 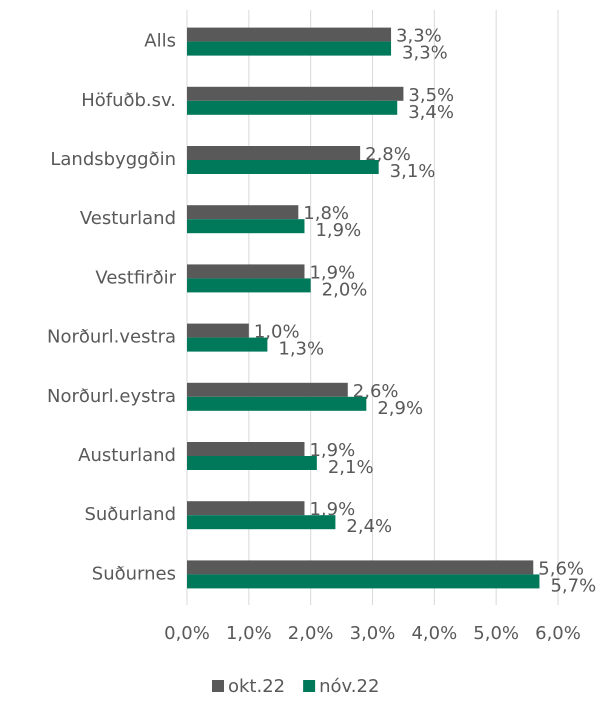 What do you see at coordinates (130, 514) in the screenshot?
I see `y-tick-label: Suðurland` at bounding box center [130, 514].